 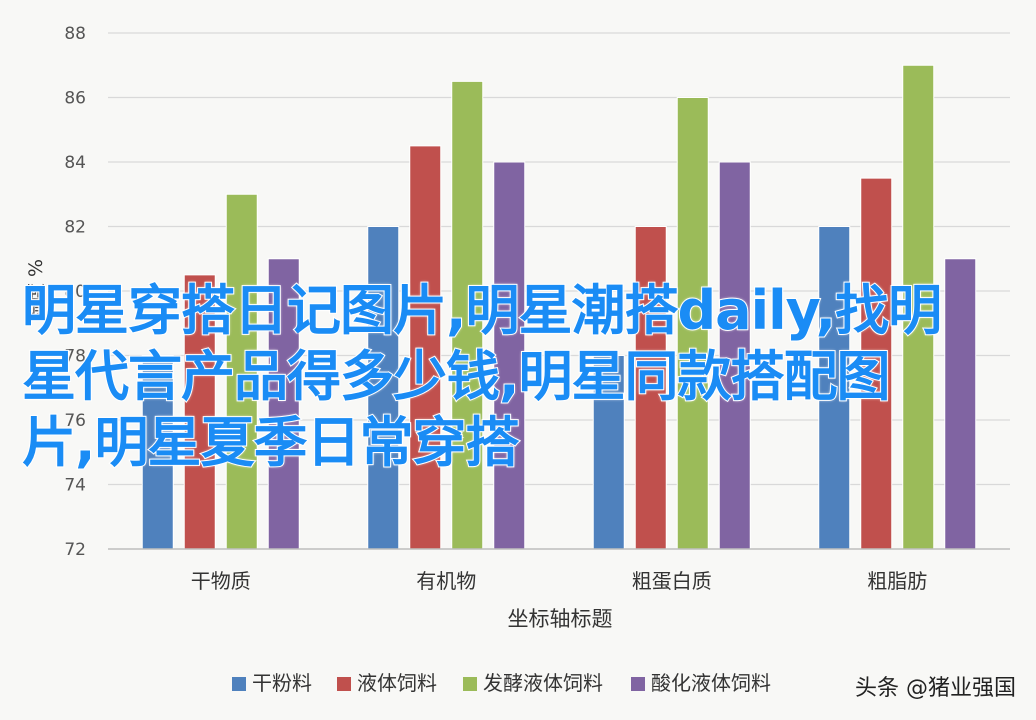 What do you see at coordinates (397, 683) in the screenshot?
I see `legend-label: 液体饲料` at bounding box center [397, 683].